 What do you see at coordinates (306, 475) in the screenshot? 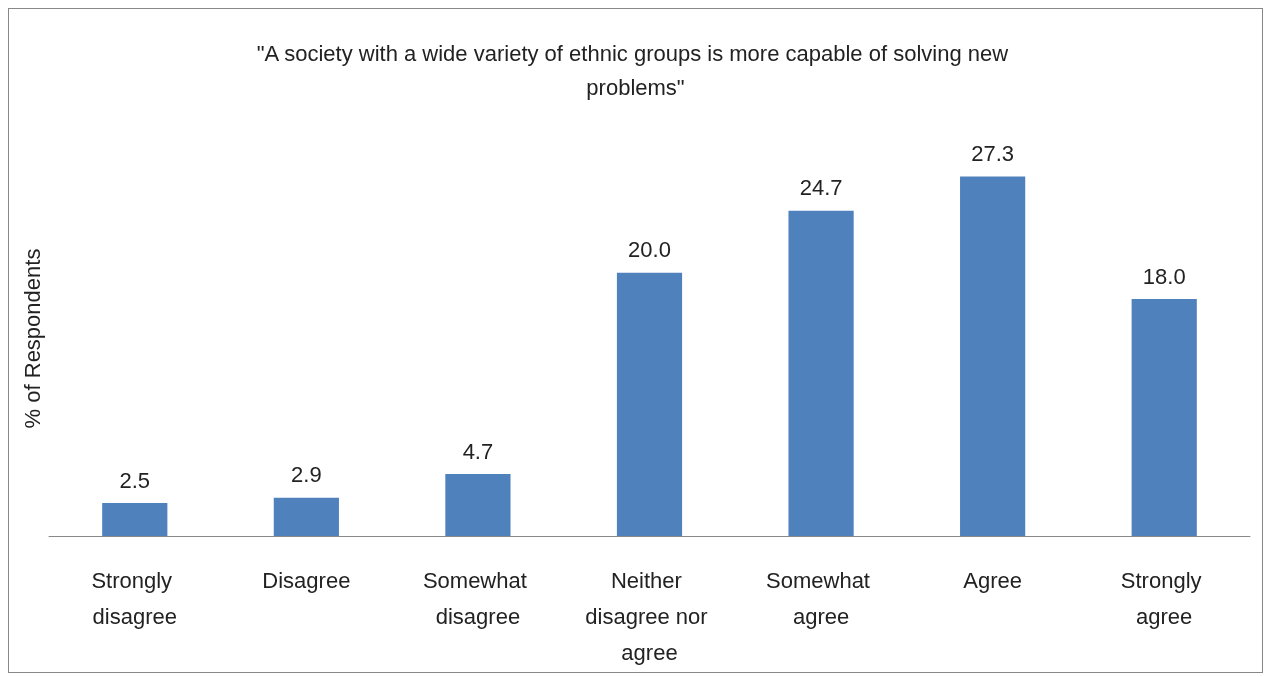
I see `data-label: 2.9` at bounding box center [306, 475].